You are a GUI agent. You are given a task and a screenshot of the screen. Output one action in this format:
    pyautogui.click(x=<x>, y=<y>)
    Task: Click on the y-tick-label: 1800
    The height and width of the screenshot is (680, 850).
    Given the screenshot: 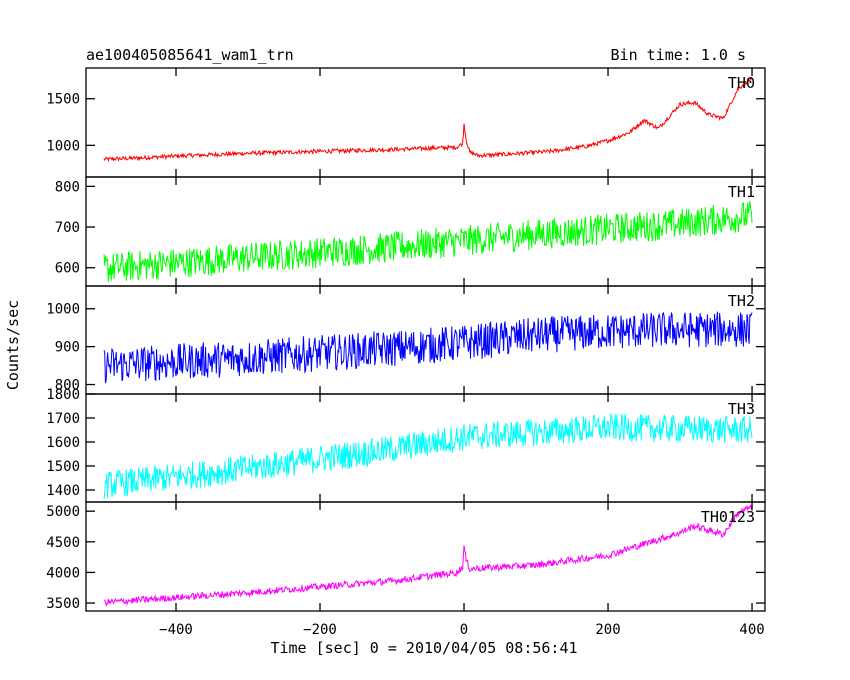 What is the action you would take?
    pyautogui.click(x=63, y=395)
    